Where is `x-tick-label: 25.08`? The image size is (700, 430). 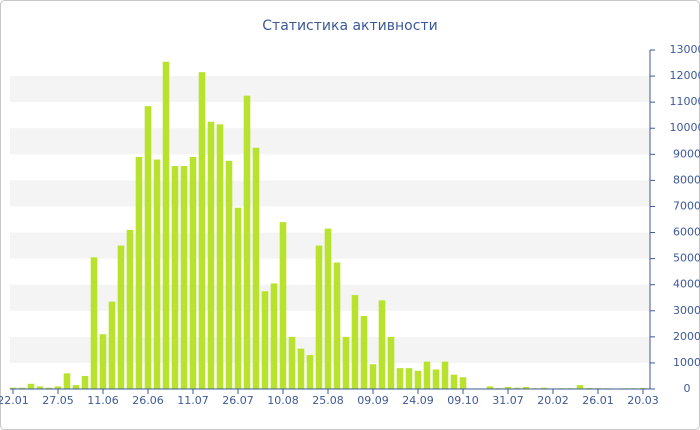
x-tick-label: 25.08 is located at coordinates (328, 400).